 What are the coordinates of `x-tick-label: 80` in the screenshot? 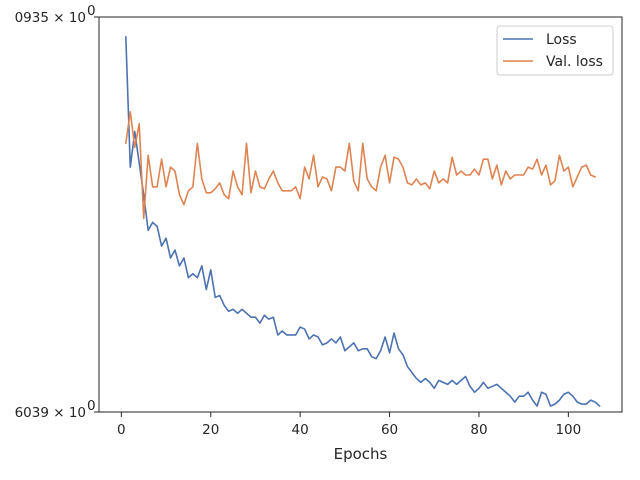 It's located at (478, 430).